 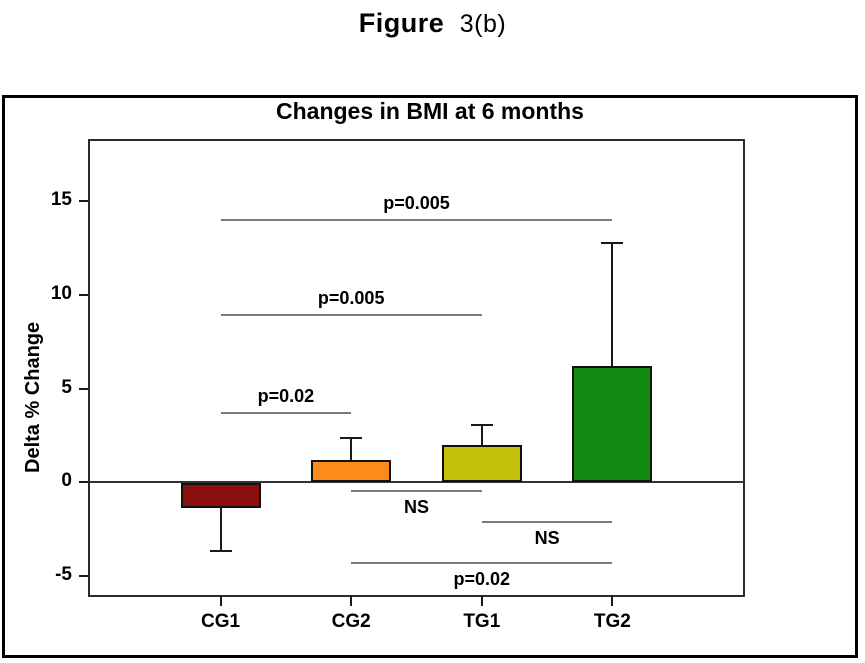 What do you see at coordinates (612, 621) in the screenshot?
I see `x-tick-label-TG2: TG2` at bounding box center [612, 621].